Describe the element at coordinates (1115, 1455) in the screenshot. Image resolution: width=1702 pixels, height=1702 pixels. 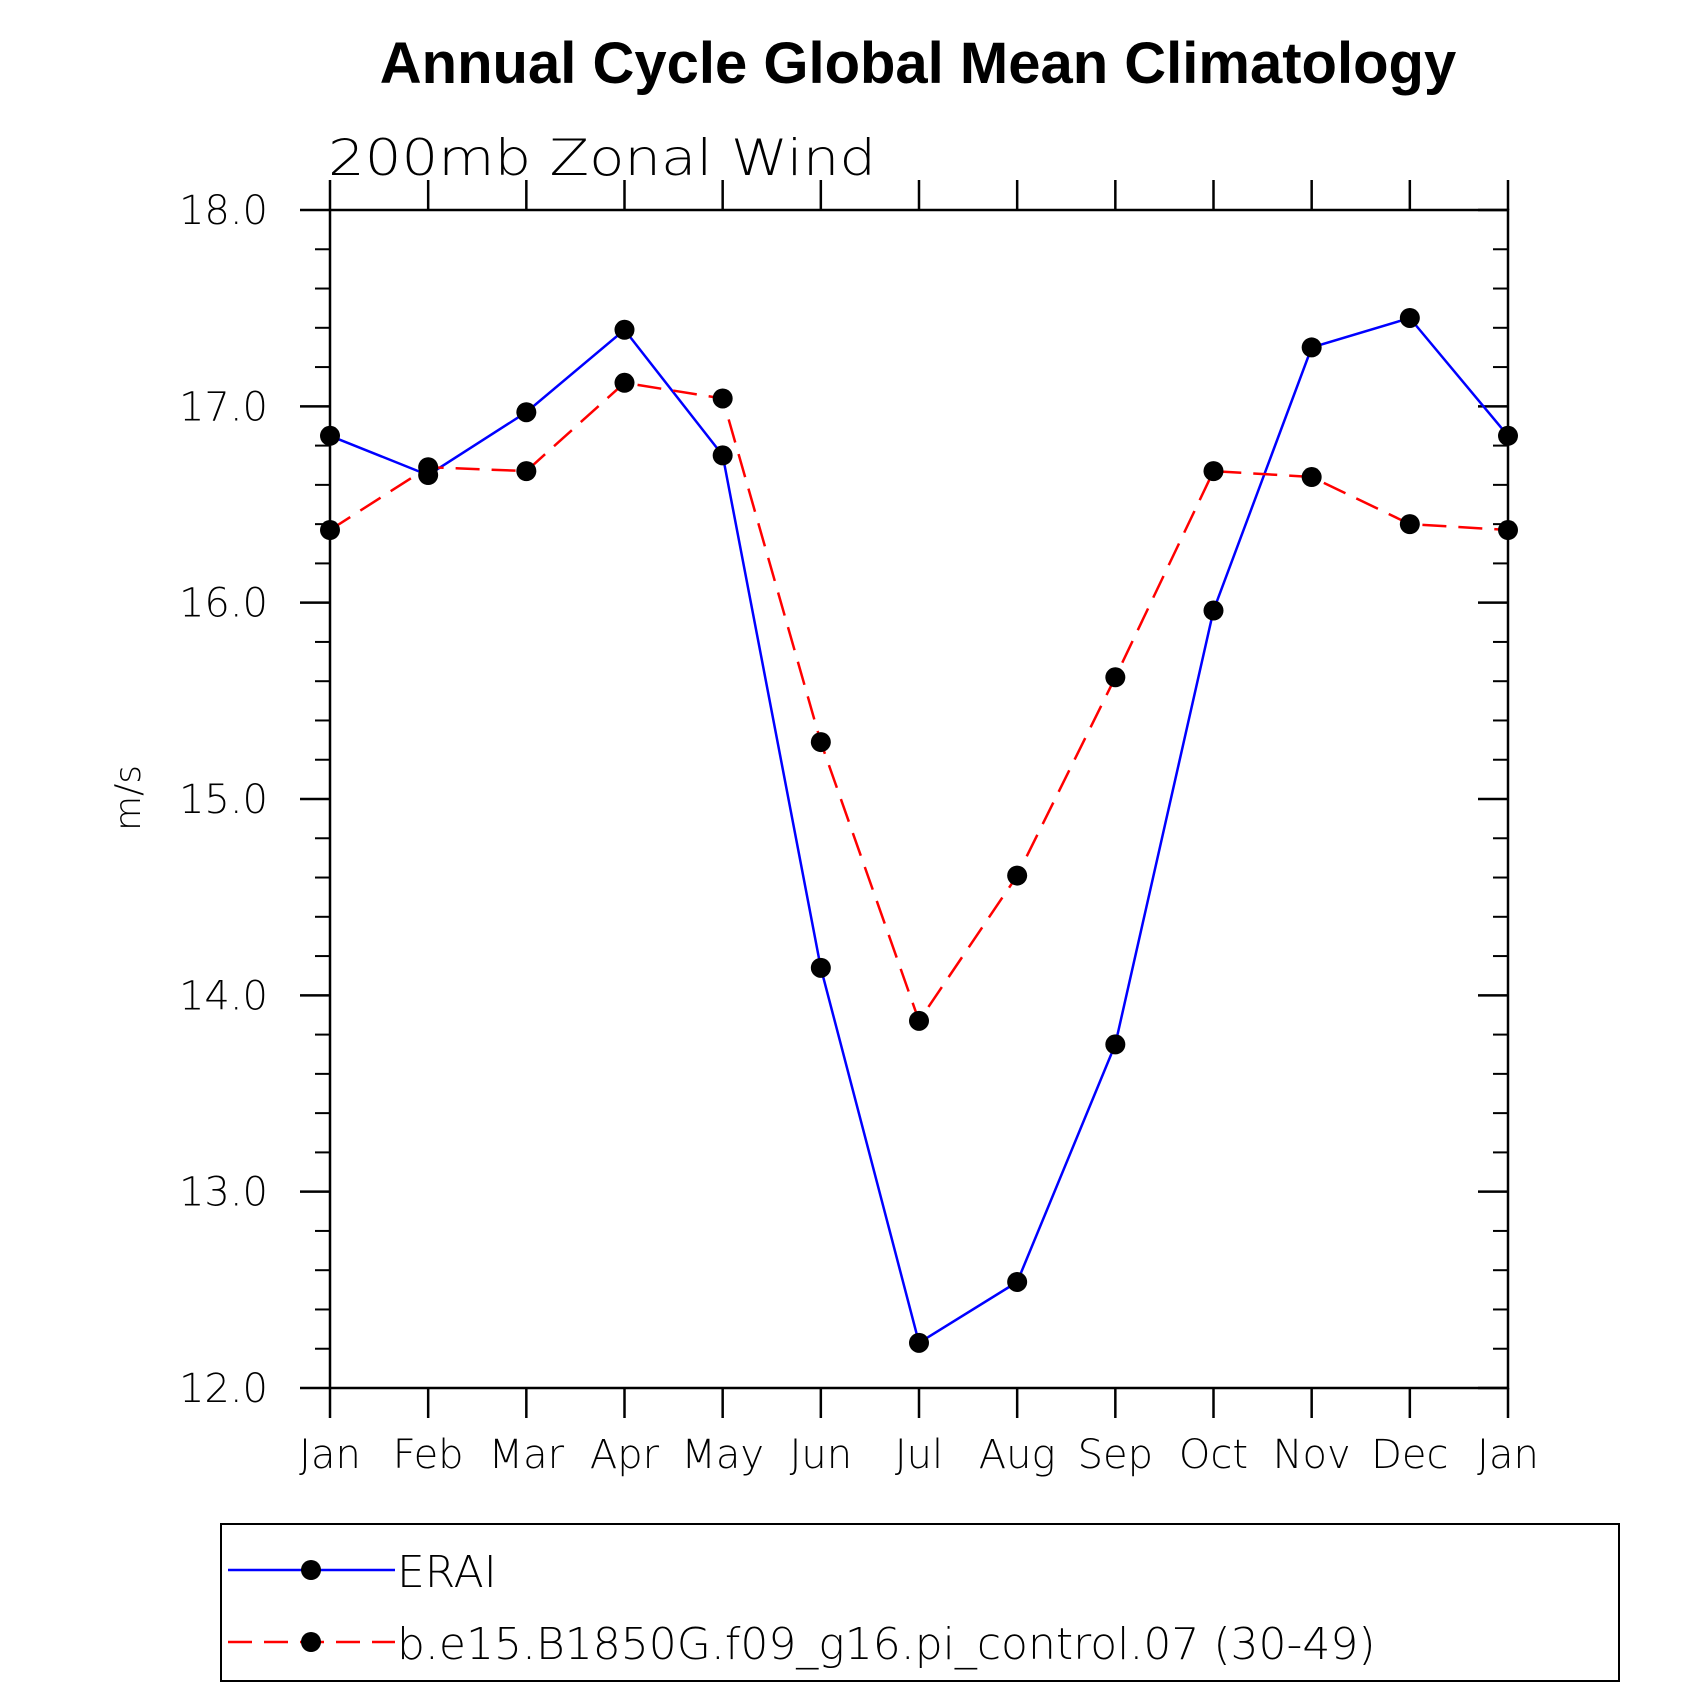
I see `x-tick-label: Sep` at that location.